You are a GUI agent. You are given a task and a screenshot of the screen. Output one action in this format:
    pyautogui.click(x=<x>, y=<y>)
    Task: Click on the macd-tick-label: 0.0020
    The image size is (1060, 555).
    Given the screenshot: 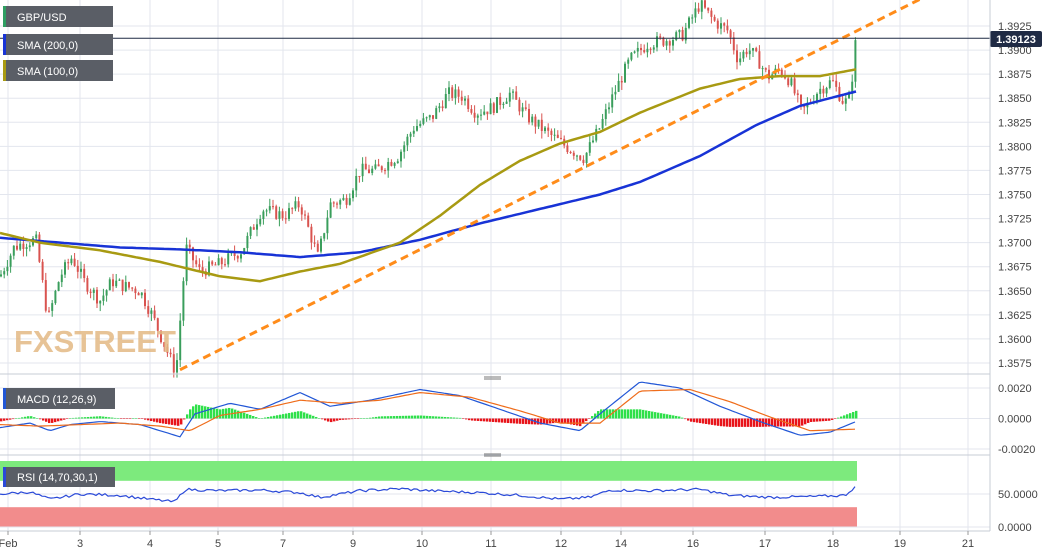 What is the action you would take?
    pyautogui.click(x=1015, y=389)
    